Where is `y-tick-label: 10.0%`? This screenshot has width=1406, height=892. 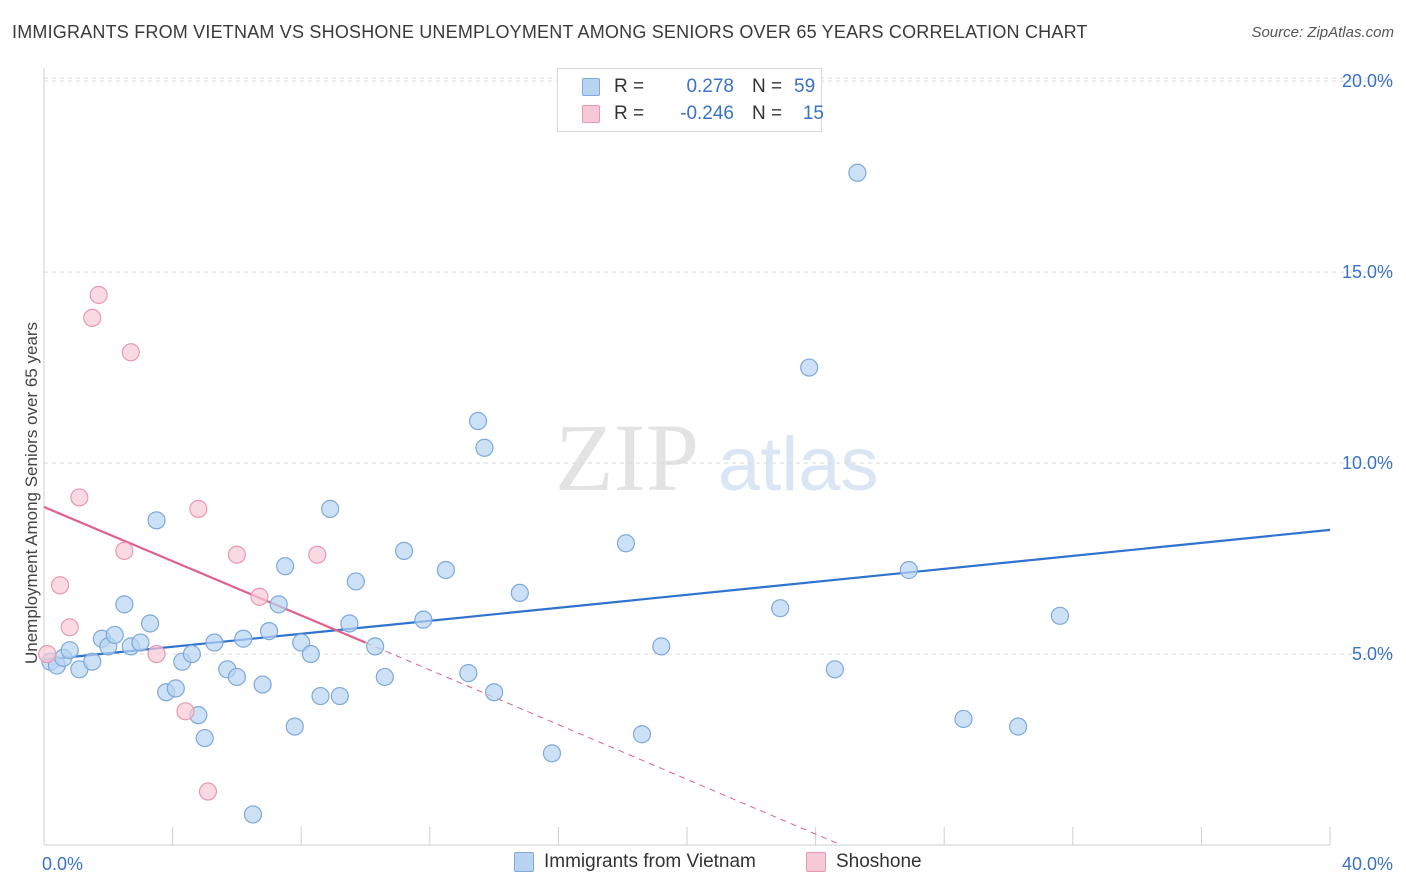
y-tick-label: 10.0% is located at coordinates (1367, 463).